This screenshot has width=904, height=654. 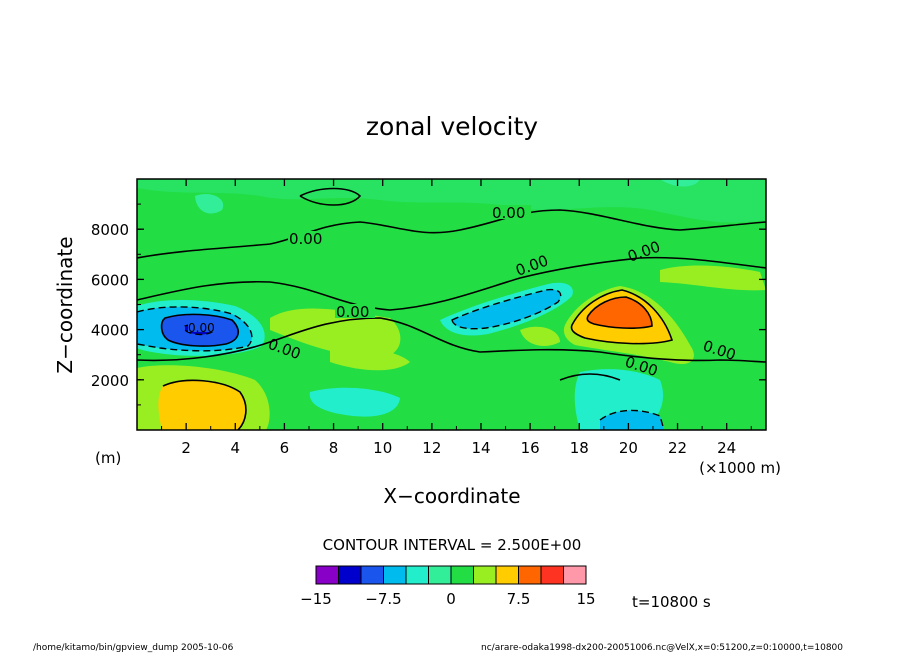 I want to click on x-tick-label-10: 10, so click(x=382, y=448).